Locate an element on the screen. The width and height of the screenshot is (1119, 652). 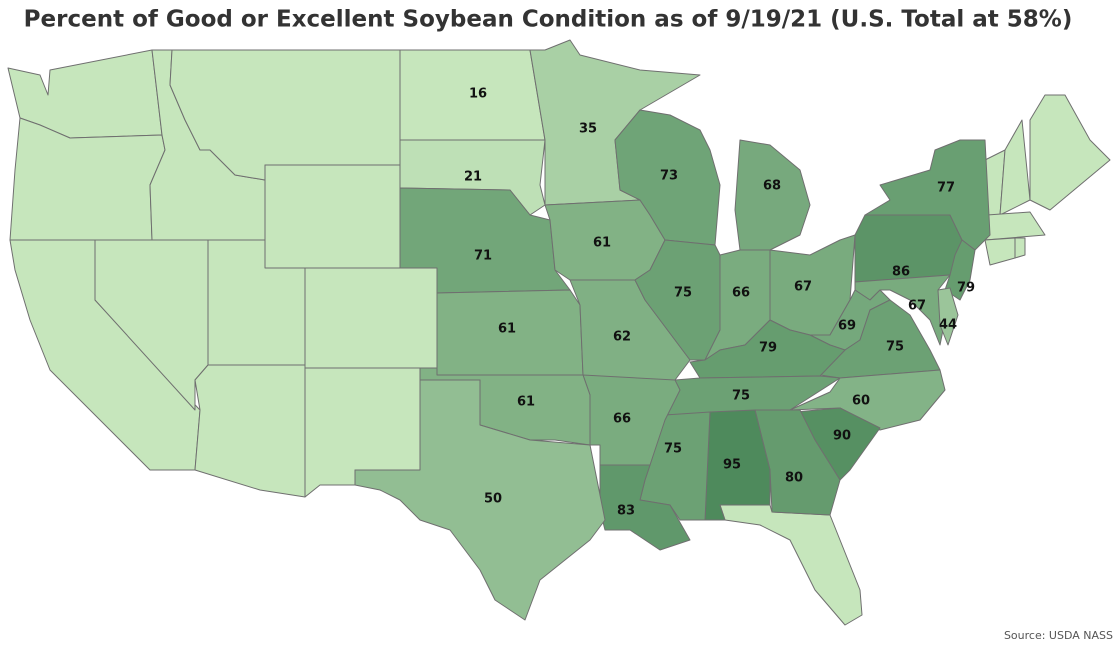
value-label: 77 is located at coordinates (946, 188).